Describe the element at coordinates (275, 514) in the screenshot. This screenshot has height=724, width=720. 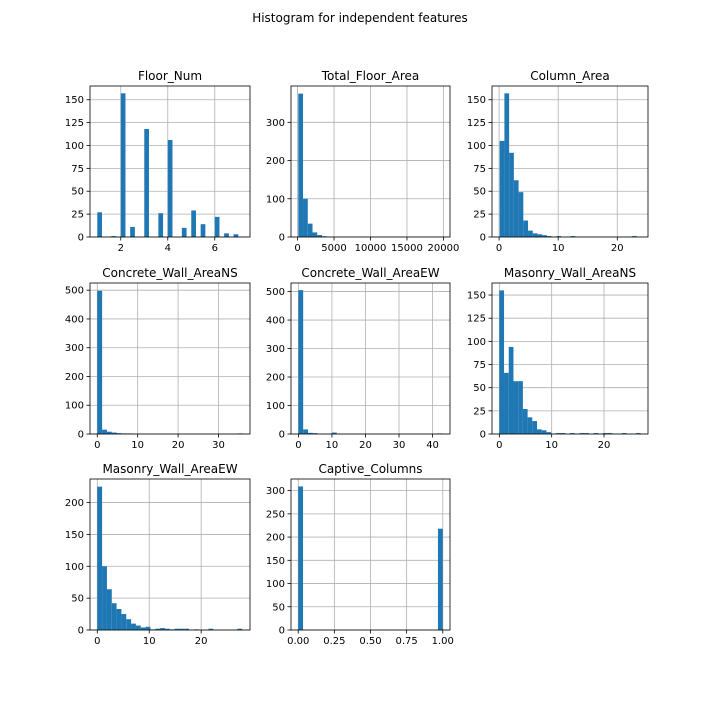
I see `y-tick-label: 250` at that location.